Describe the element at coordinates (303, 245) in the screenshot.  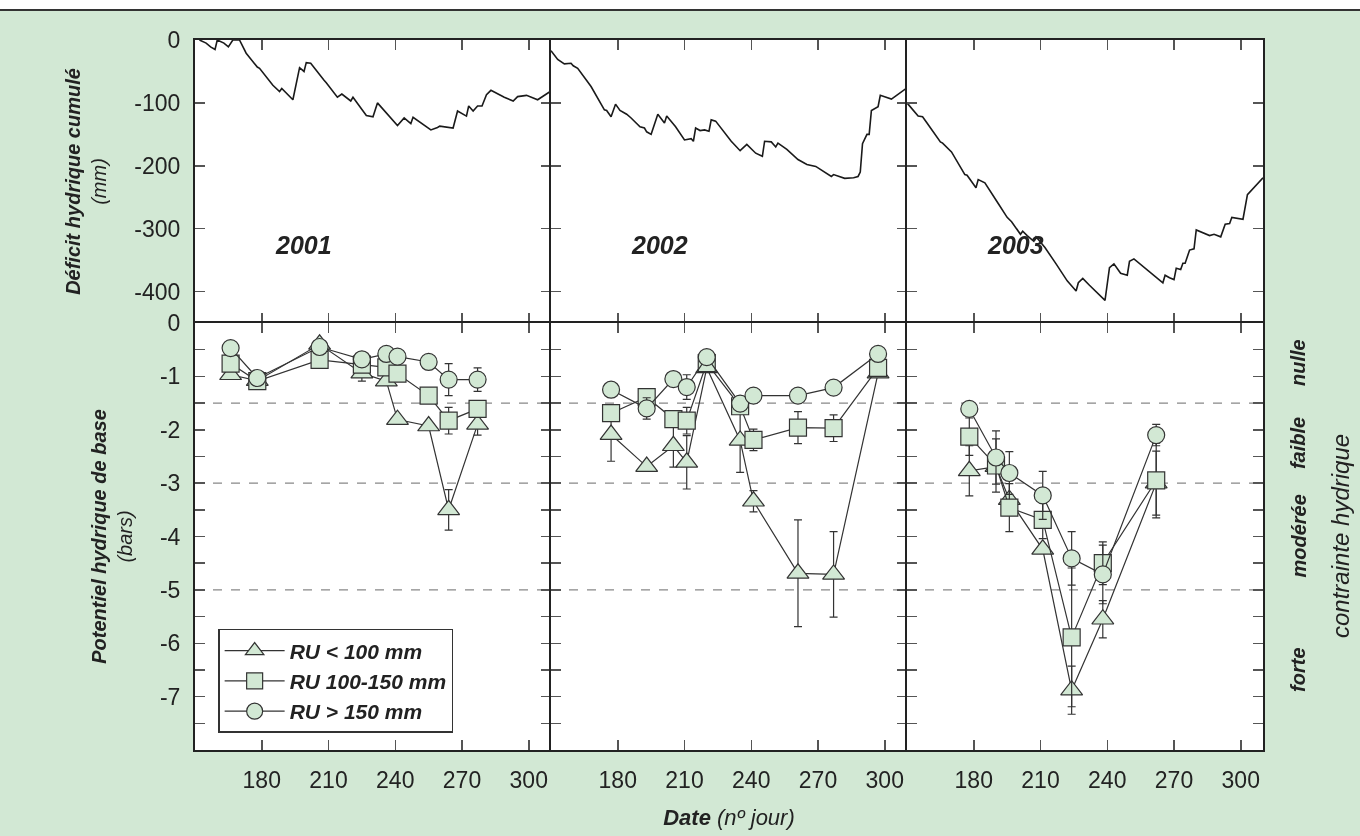
I see `annotation: 2001` at that location.